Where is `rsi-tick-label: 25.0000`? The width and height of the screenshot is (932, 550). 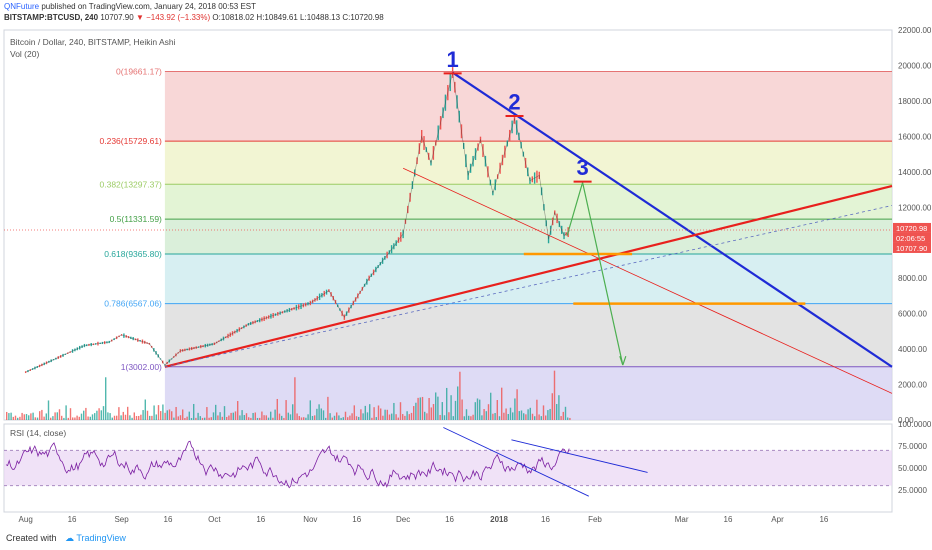
rsi-tick-label: 25.0000 is located at coordinates (912, 490).